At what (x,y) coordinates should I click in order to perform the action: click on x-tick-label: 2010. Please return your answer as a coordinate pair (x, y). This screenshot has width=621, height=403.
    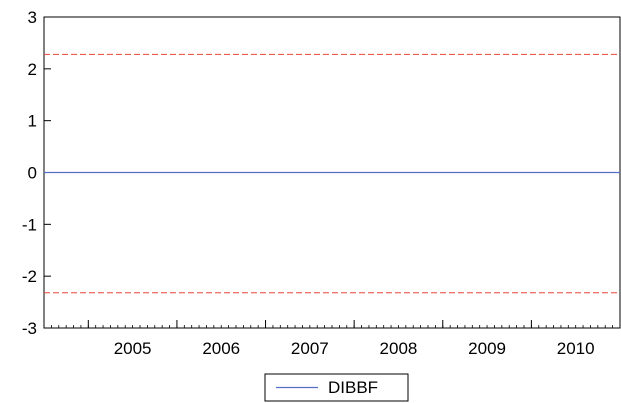
    Looking at the image, I should click on (576, 348).